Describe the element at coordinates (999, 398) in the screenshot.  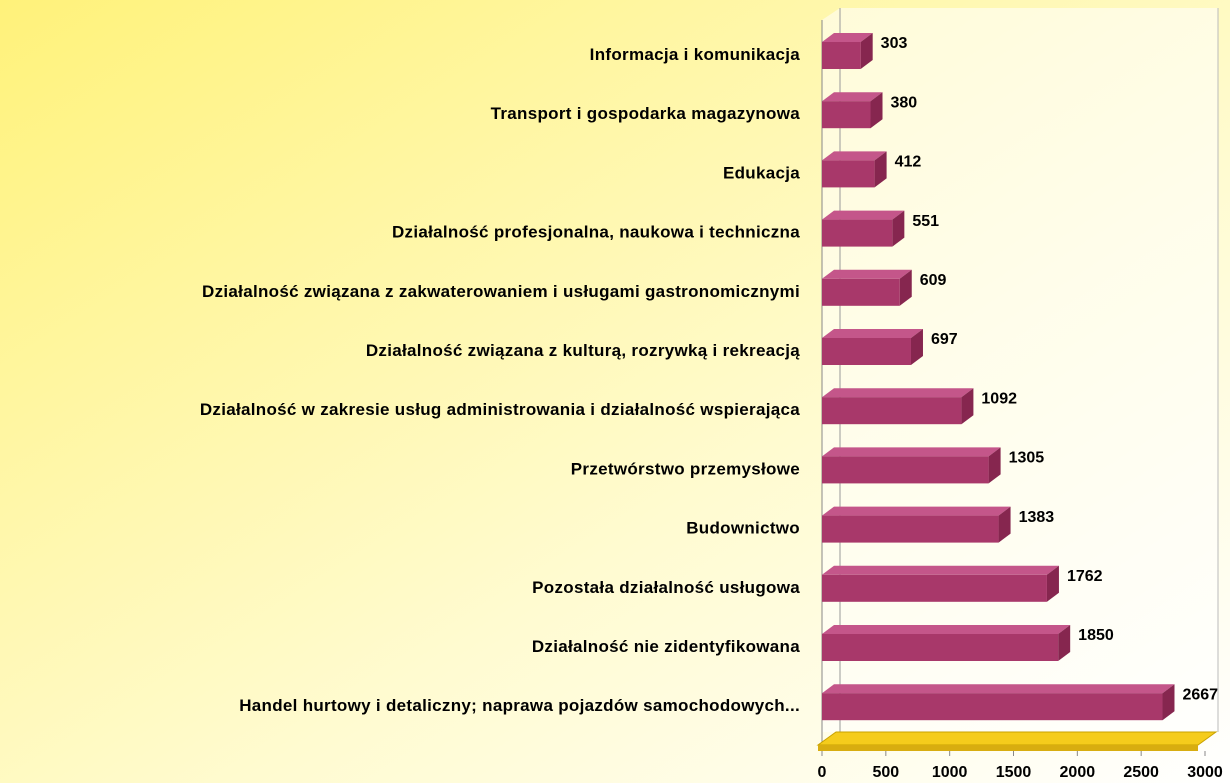
I see `value-label: 1092` at that location.